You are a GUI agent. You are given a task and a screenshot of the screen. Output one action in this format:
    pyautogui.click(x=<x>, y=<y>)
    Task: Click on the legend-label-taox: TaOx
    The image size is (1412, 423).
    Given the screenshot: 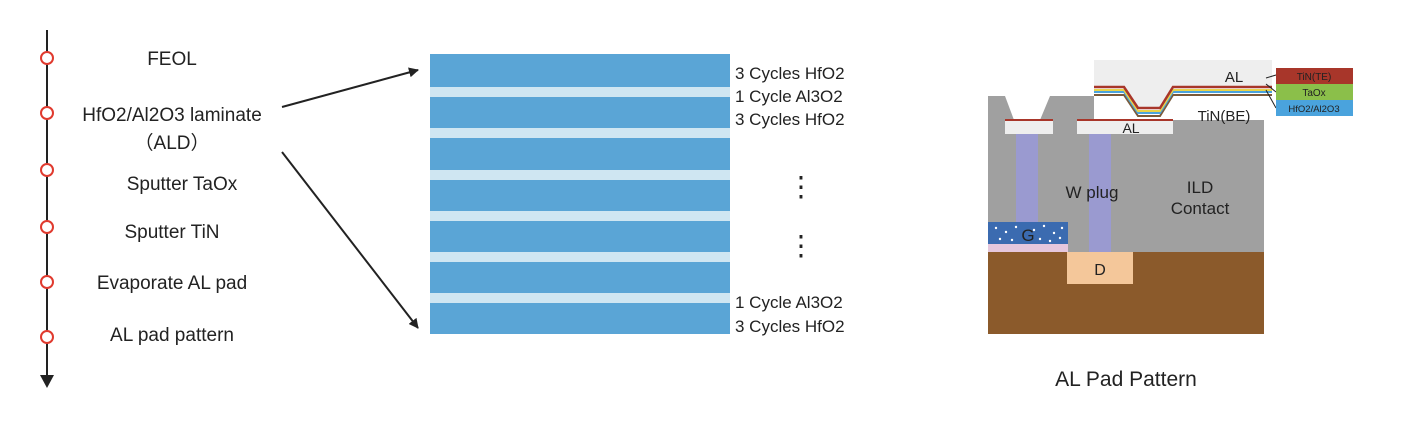 What is the action you would take?
    pyautogui.click(x=1313, y=93)
    